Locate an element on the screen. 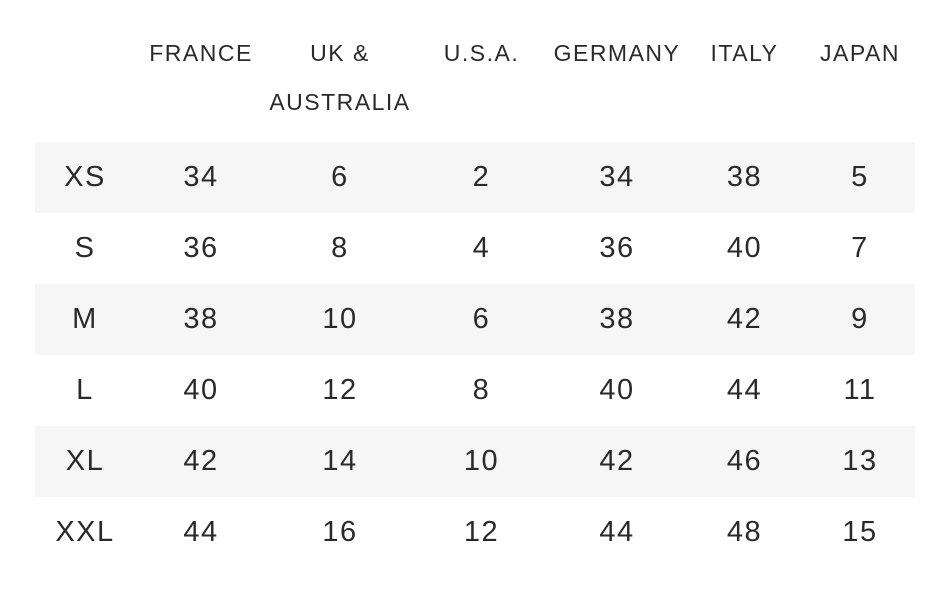  table-row: XL 42 14 10 42 46 13 is located at coordinates (475, 461).